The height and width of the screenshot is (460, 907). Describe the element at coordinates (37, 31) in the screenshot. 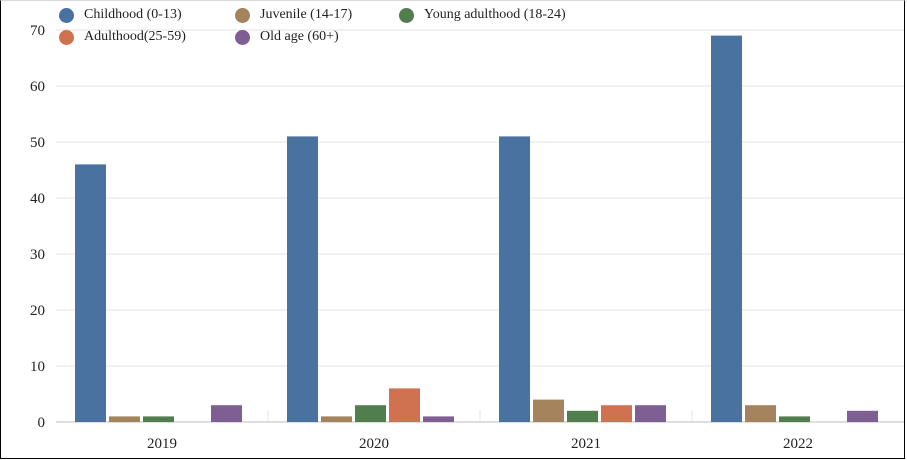

I see `y-tick-label: 70` at that location.